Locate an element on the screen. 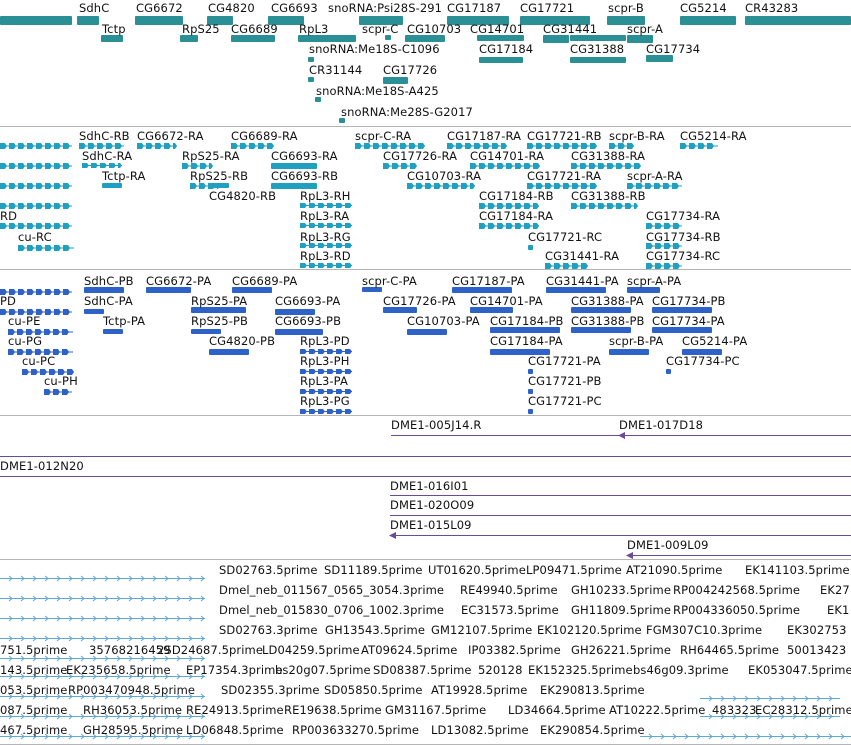 The width and height of the screenshot is (851, 745). ests-feature-label: bs20g07.5prime is located at coordinates (323, 670).